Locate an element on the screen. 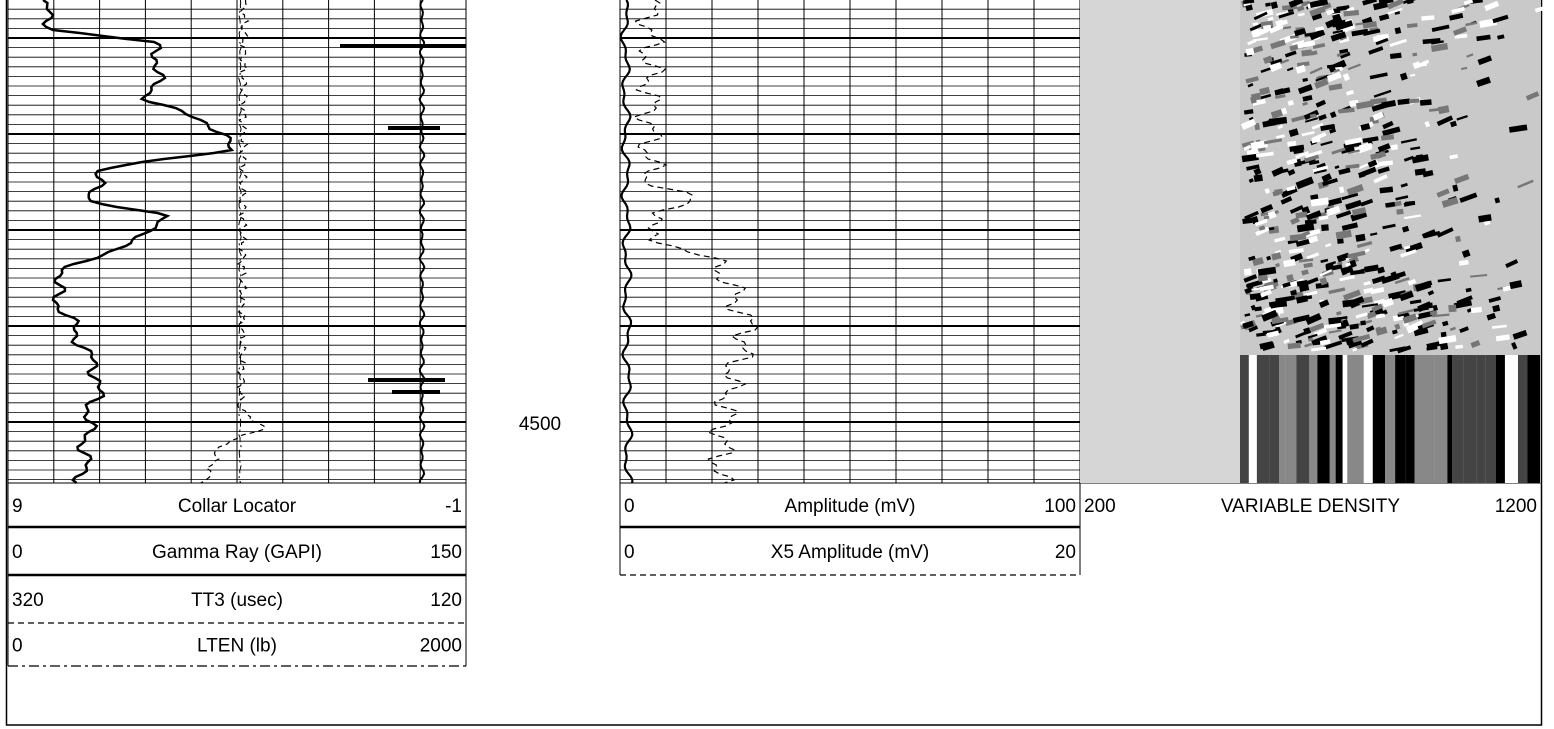 The image size is (1554, 729). scale-left: 9 is located at coordinates (17, 506).